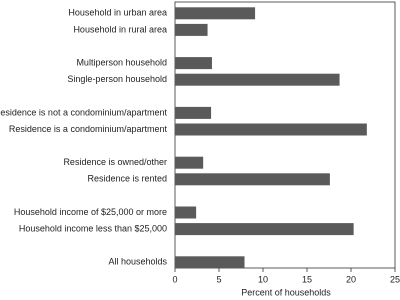 The image size is (400, 300). Describe the element at coordinates (120, 29) in the screenshot. I see `y-tick-label: Household in rural area` at that location.